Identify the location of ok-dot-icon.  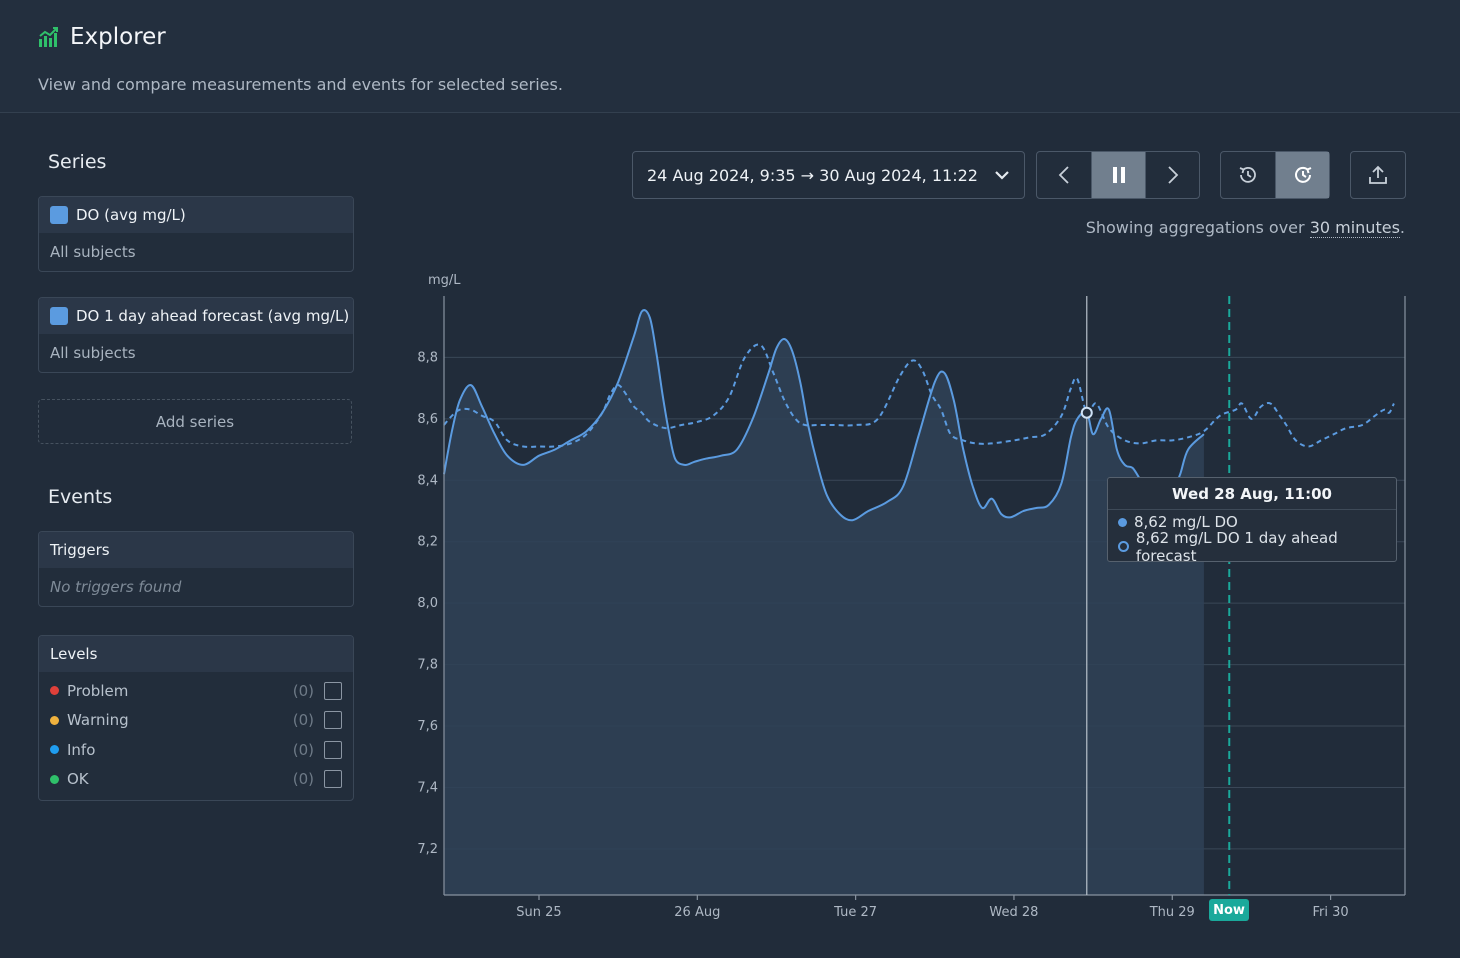
(54, 779).